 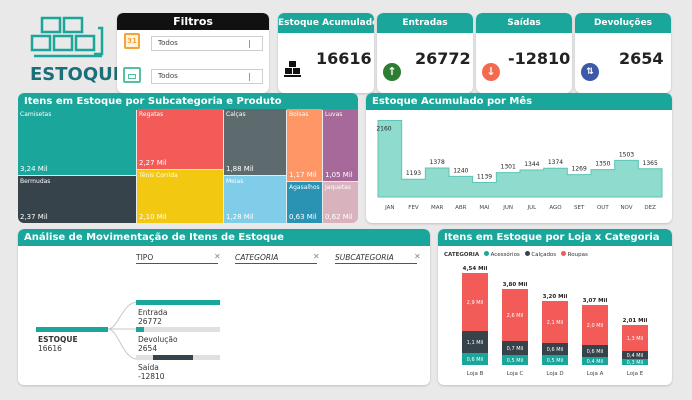 I want to click on treemap-cell: Bermudas 2,37 Mil, so click(x=77, y=199).